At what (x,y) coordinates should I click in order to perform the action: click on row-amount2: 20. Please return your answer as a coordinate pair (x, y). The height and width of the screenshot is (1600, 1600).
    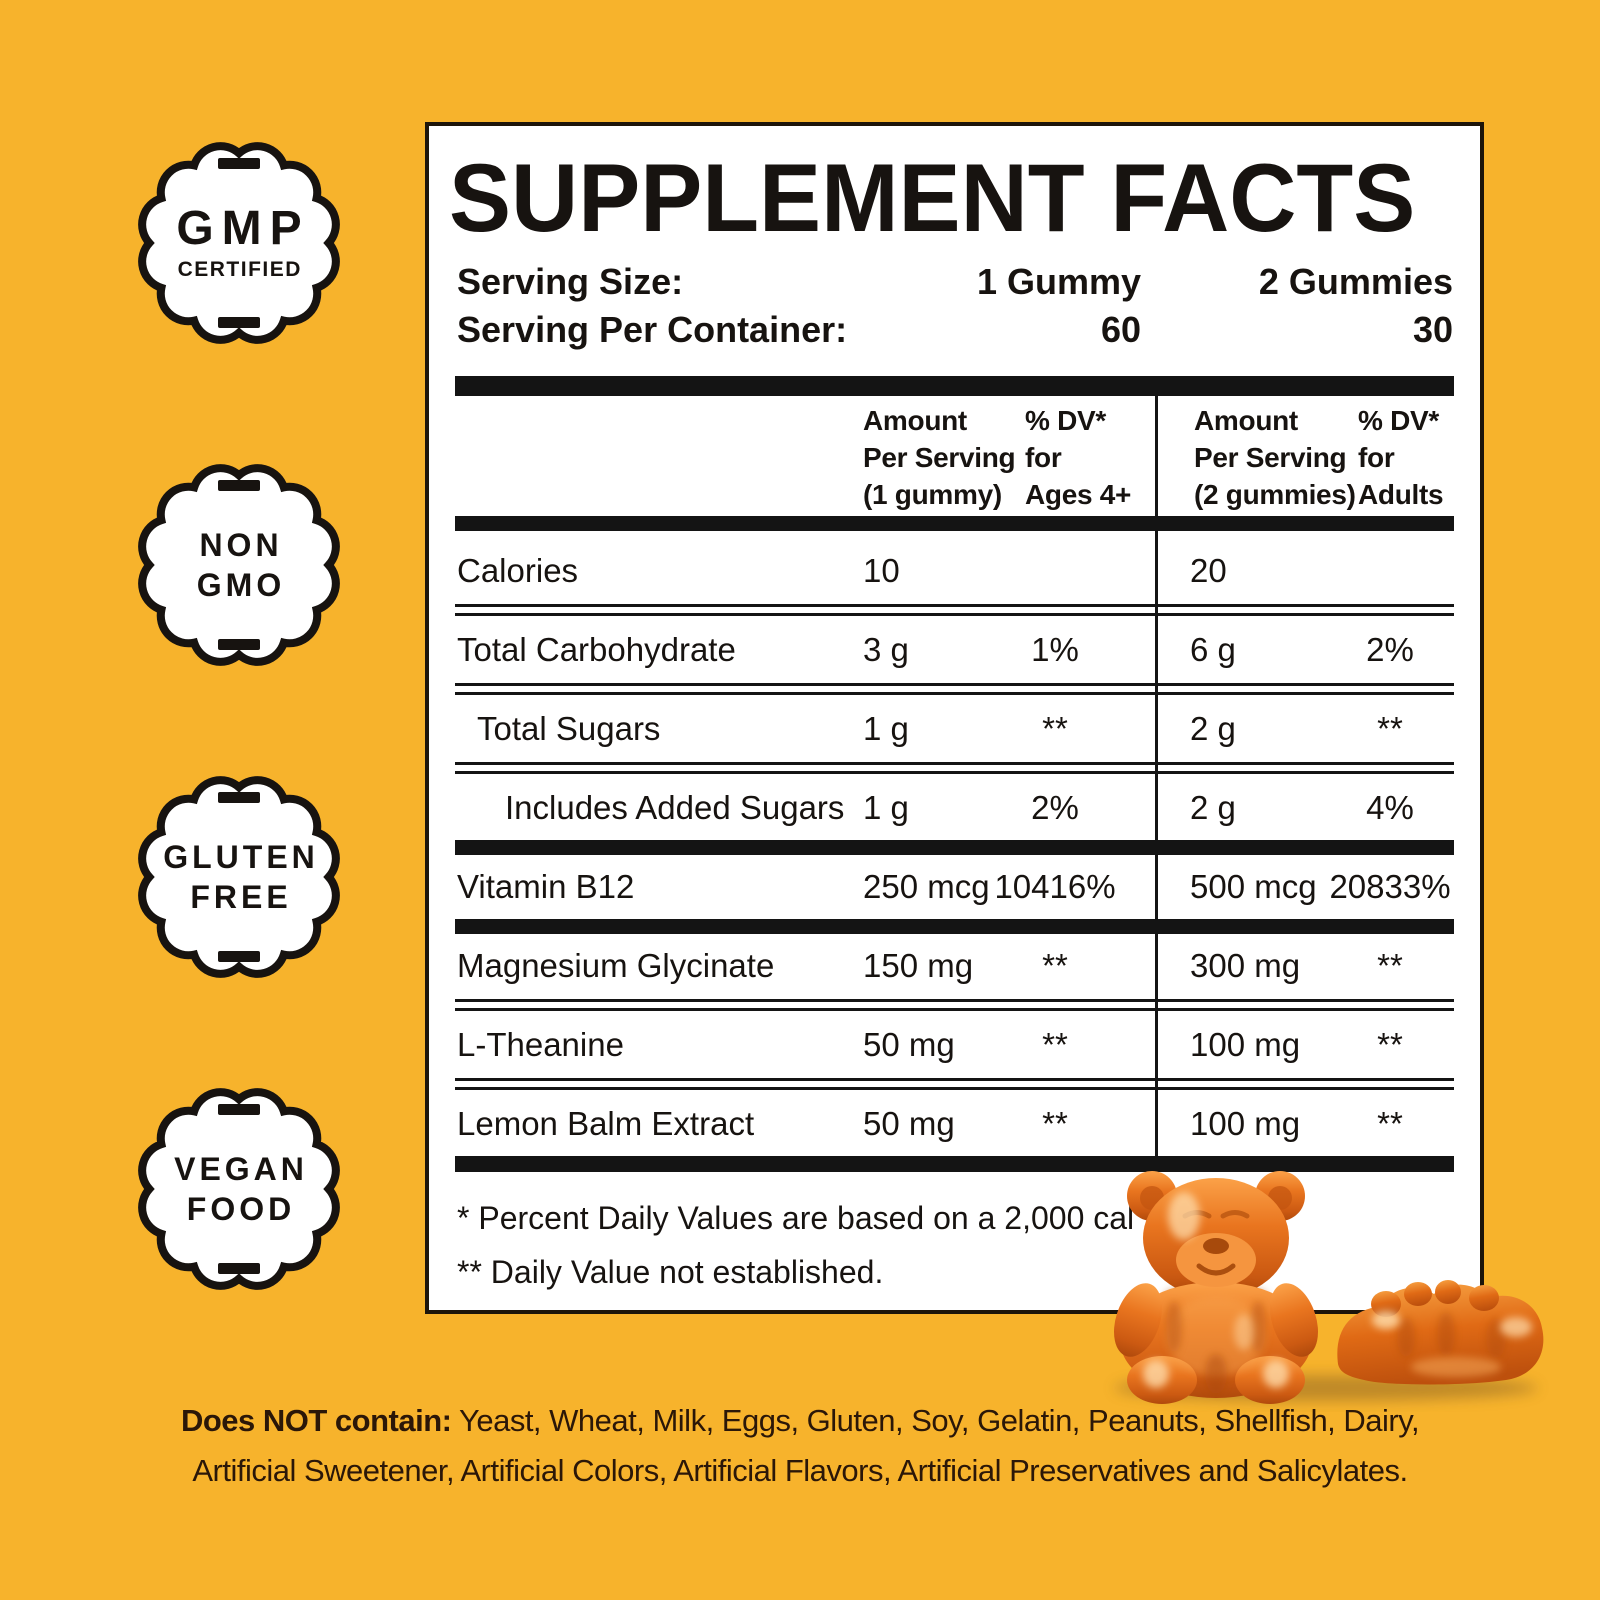
    Looking at the image, I should click on (1208, 570).